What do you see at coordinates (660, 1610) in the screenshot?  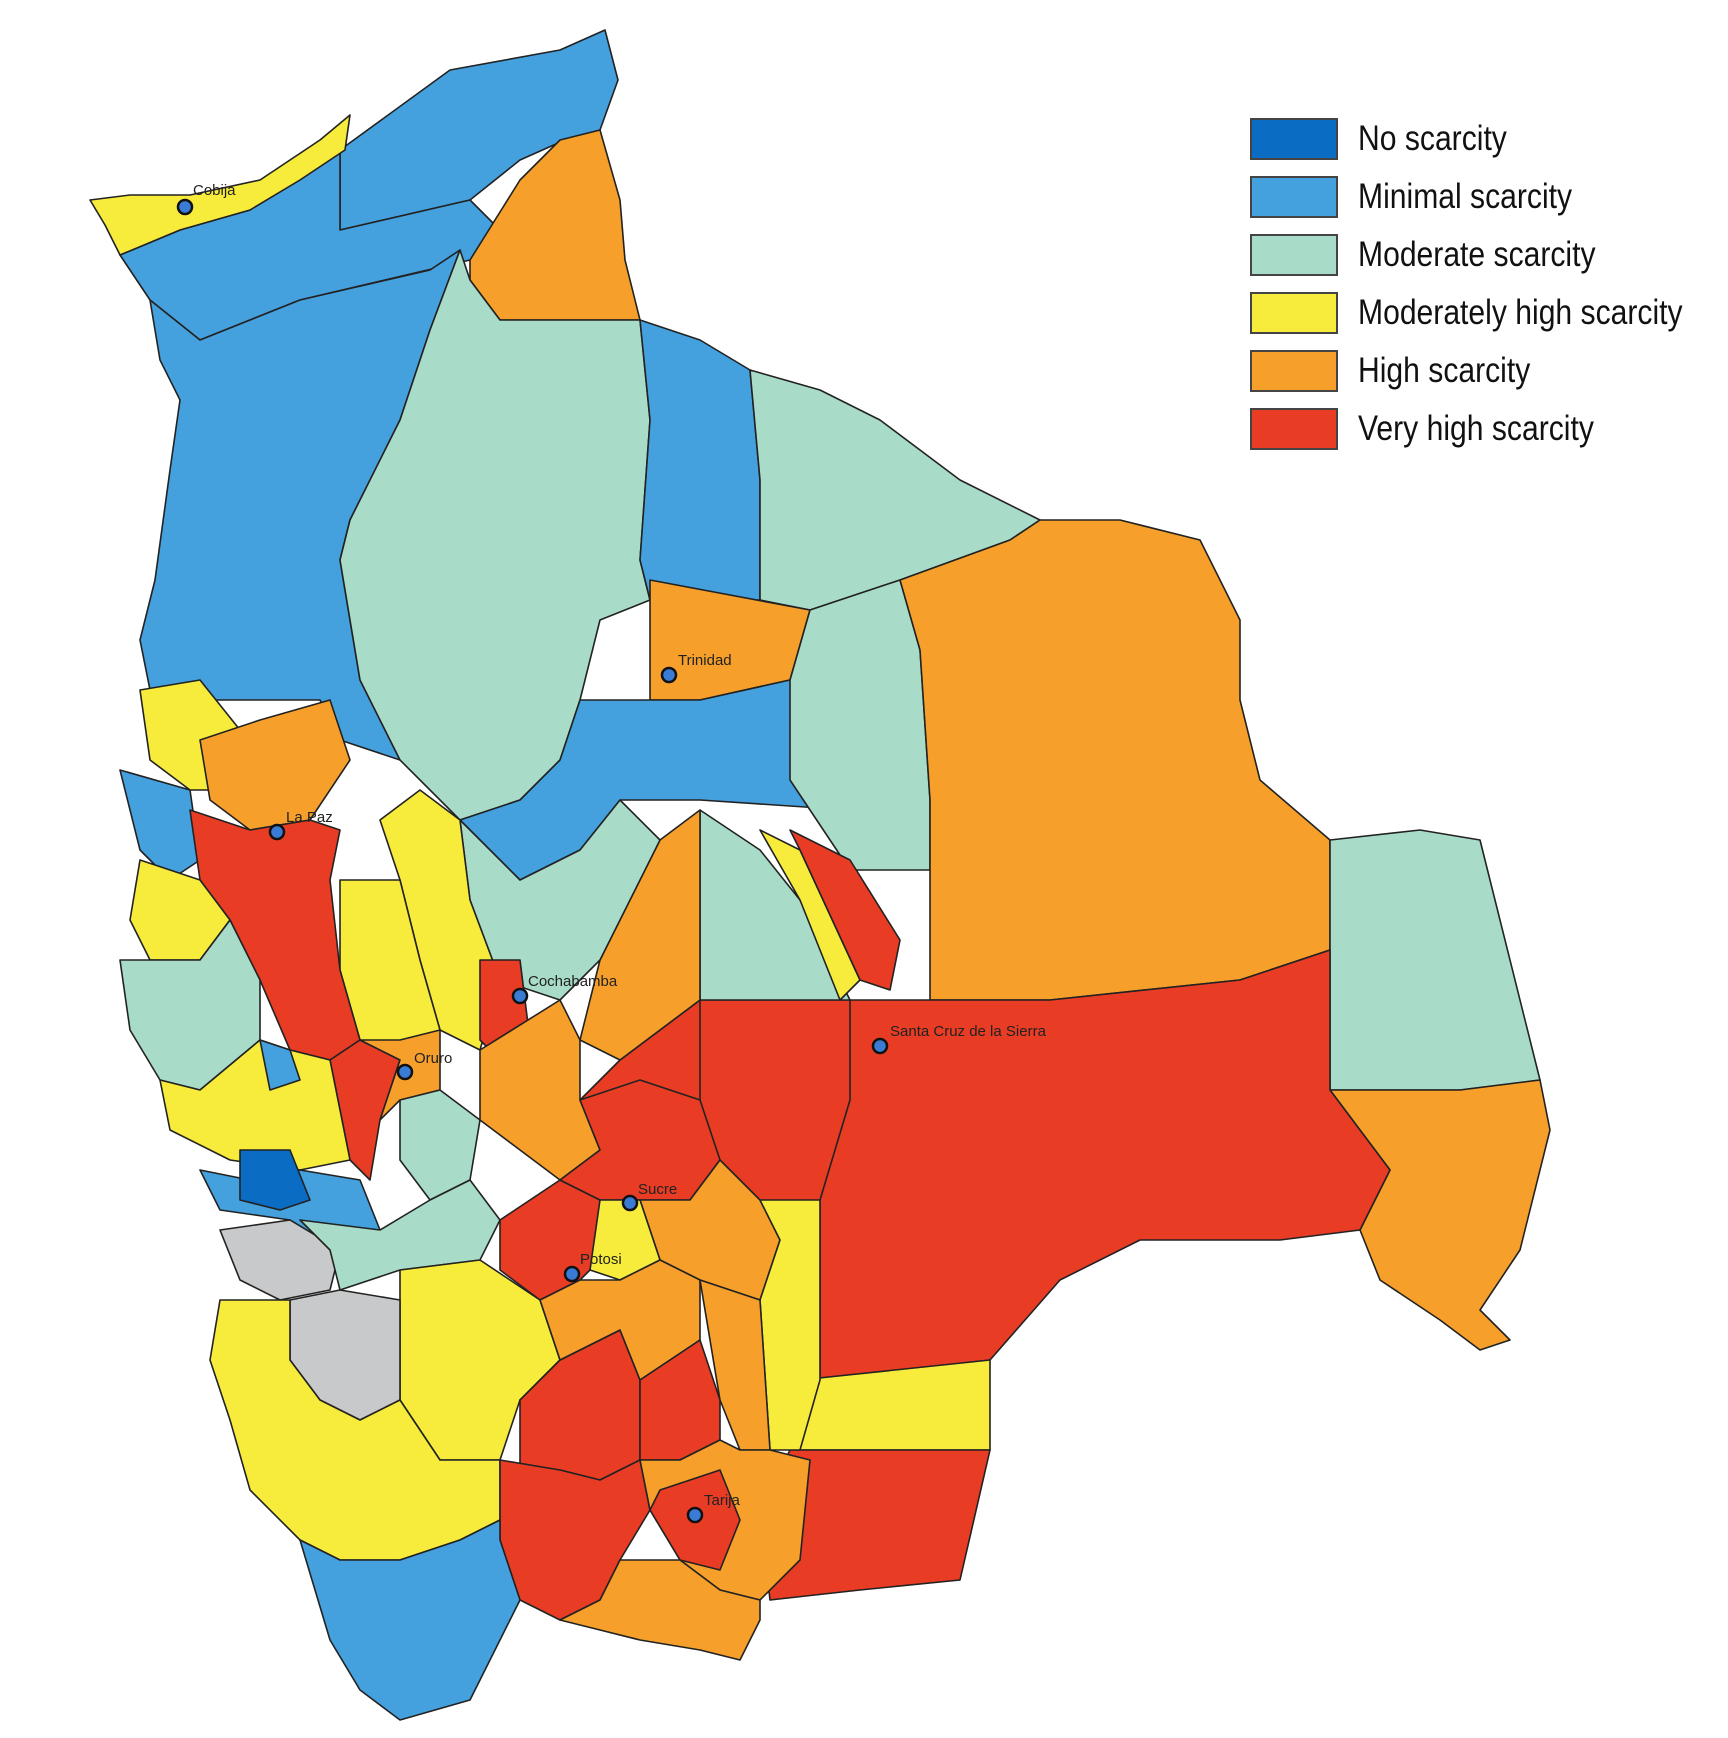 I see `region-south-border-orange` at bounding box center [660, 1610].